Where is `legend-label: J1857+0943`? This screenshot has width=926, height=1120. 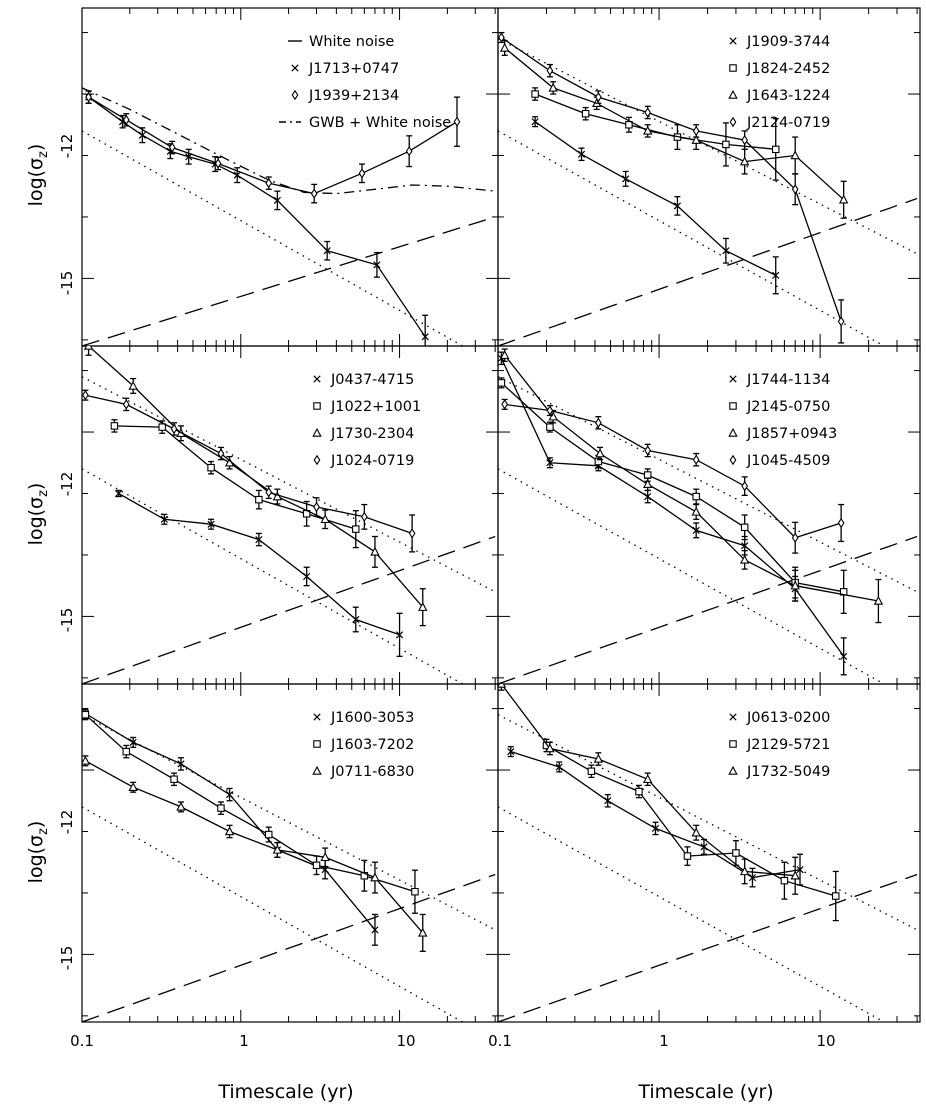 legend-label: J1857+0943 is located at coordinates (791, 434).